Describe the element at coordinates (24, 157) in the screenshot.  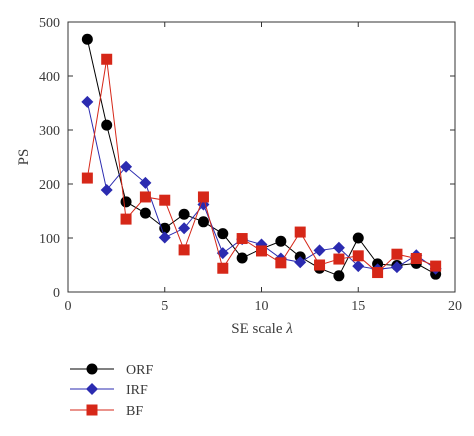
I see `y-axis-title: PS` at that location.